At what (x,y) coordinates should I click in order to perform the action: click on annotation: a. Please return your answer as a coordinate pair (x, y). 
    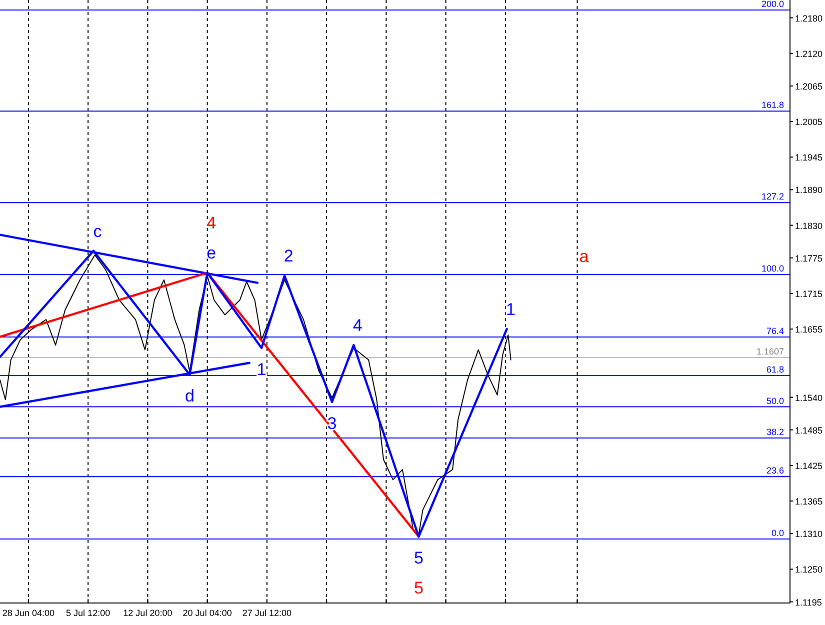
    Looking at the image, I should click on (584, 256).